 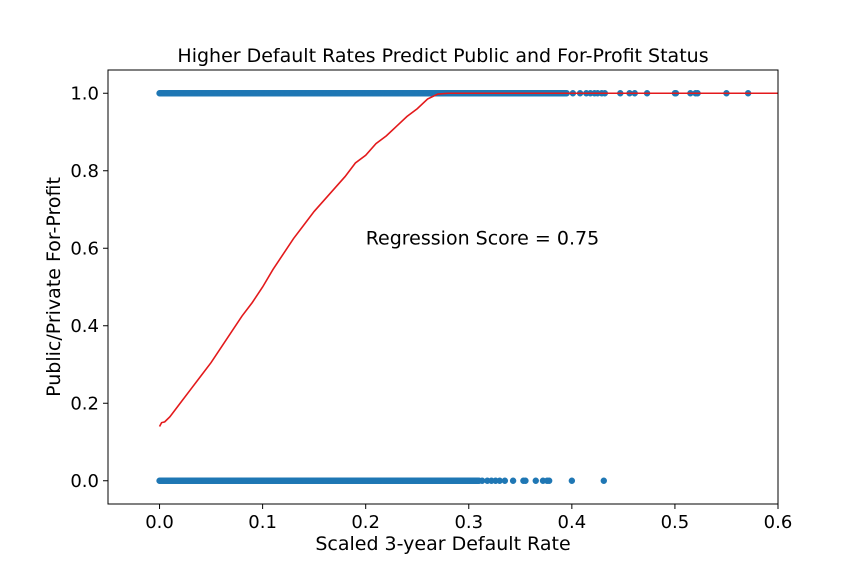 What do you see at coordinates (262, 522) in the screenshot?
I see `x-tick-label: 0.1` at bounding box center [262, 522].